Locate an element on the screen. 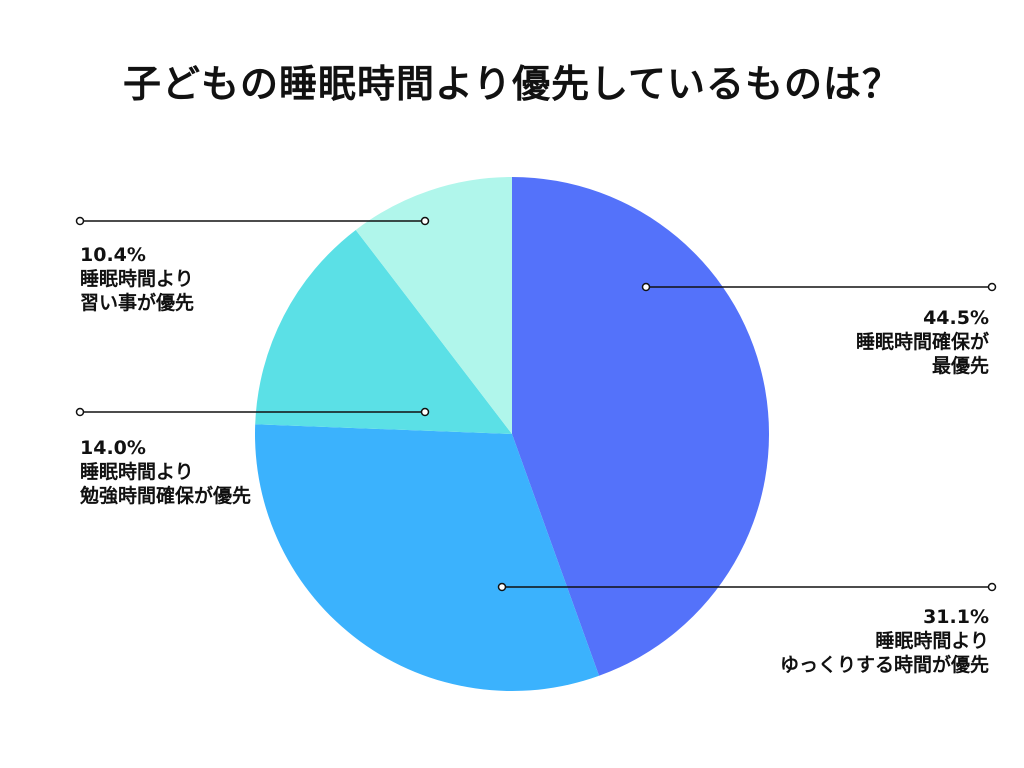 This screenshot has width=1024, height=768. label-line-2: ゆっくりする時間が優先 is located at coordinates (884, 665).